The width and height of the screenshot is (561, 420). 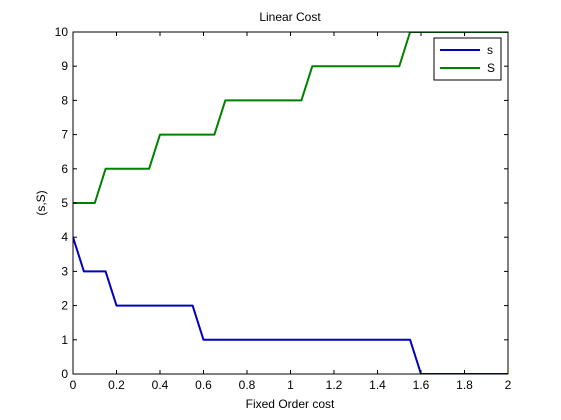 What do you see at coordinates (64, 203) in the screenshot?
I see `y-tick-label: 5` at bounding box center [64, 203].